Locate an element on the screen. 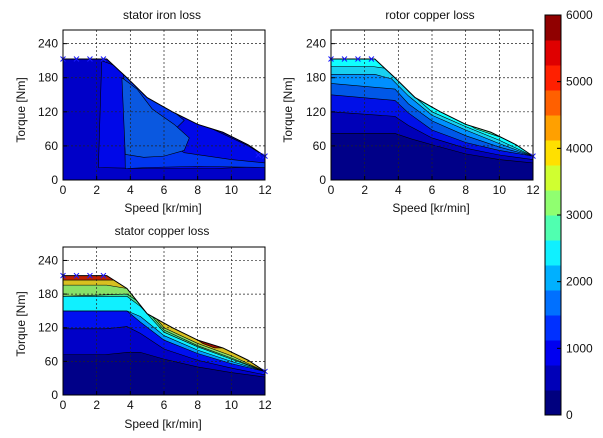  panel-title: rotor copper loss is located at coordinates (429, 15).